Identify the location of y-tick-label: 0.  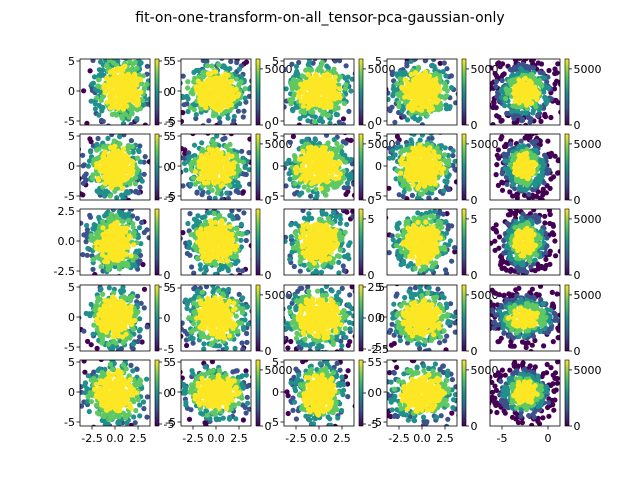
(275, 121).